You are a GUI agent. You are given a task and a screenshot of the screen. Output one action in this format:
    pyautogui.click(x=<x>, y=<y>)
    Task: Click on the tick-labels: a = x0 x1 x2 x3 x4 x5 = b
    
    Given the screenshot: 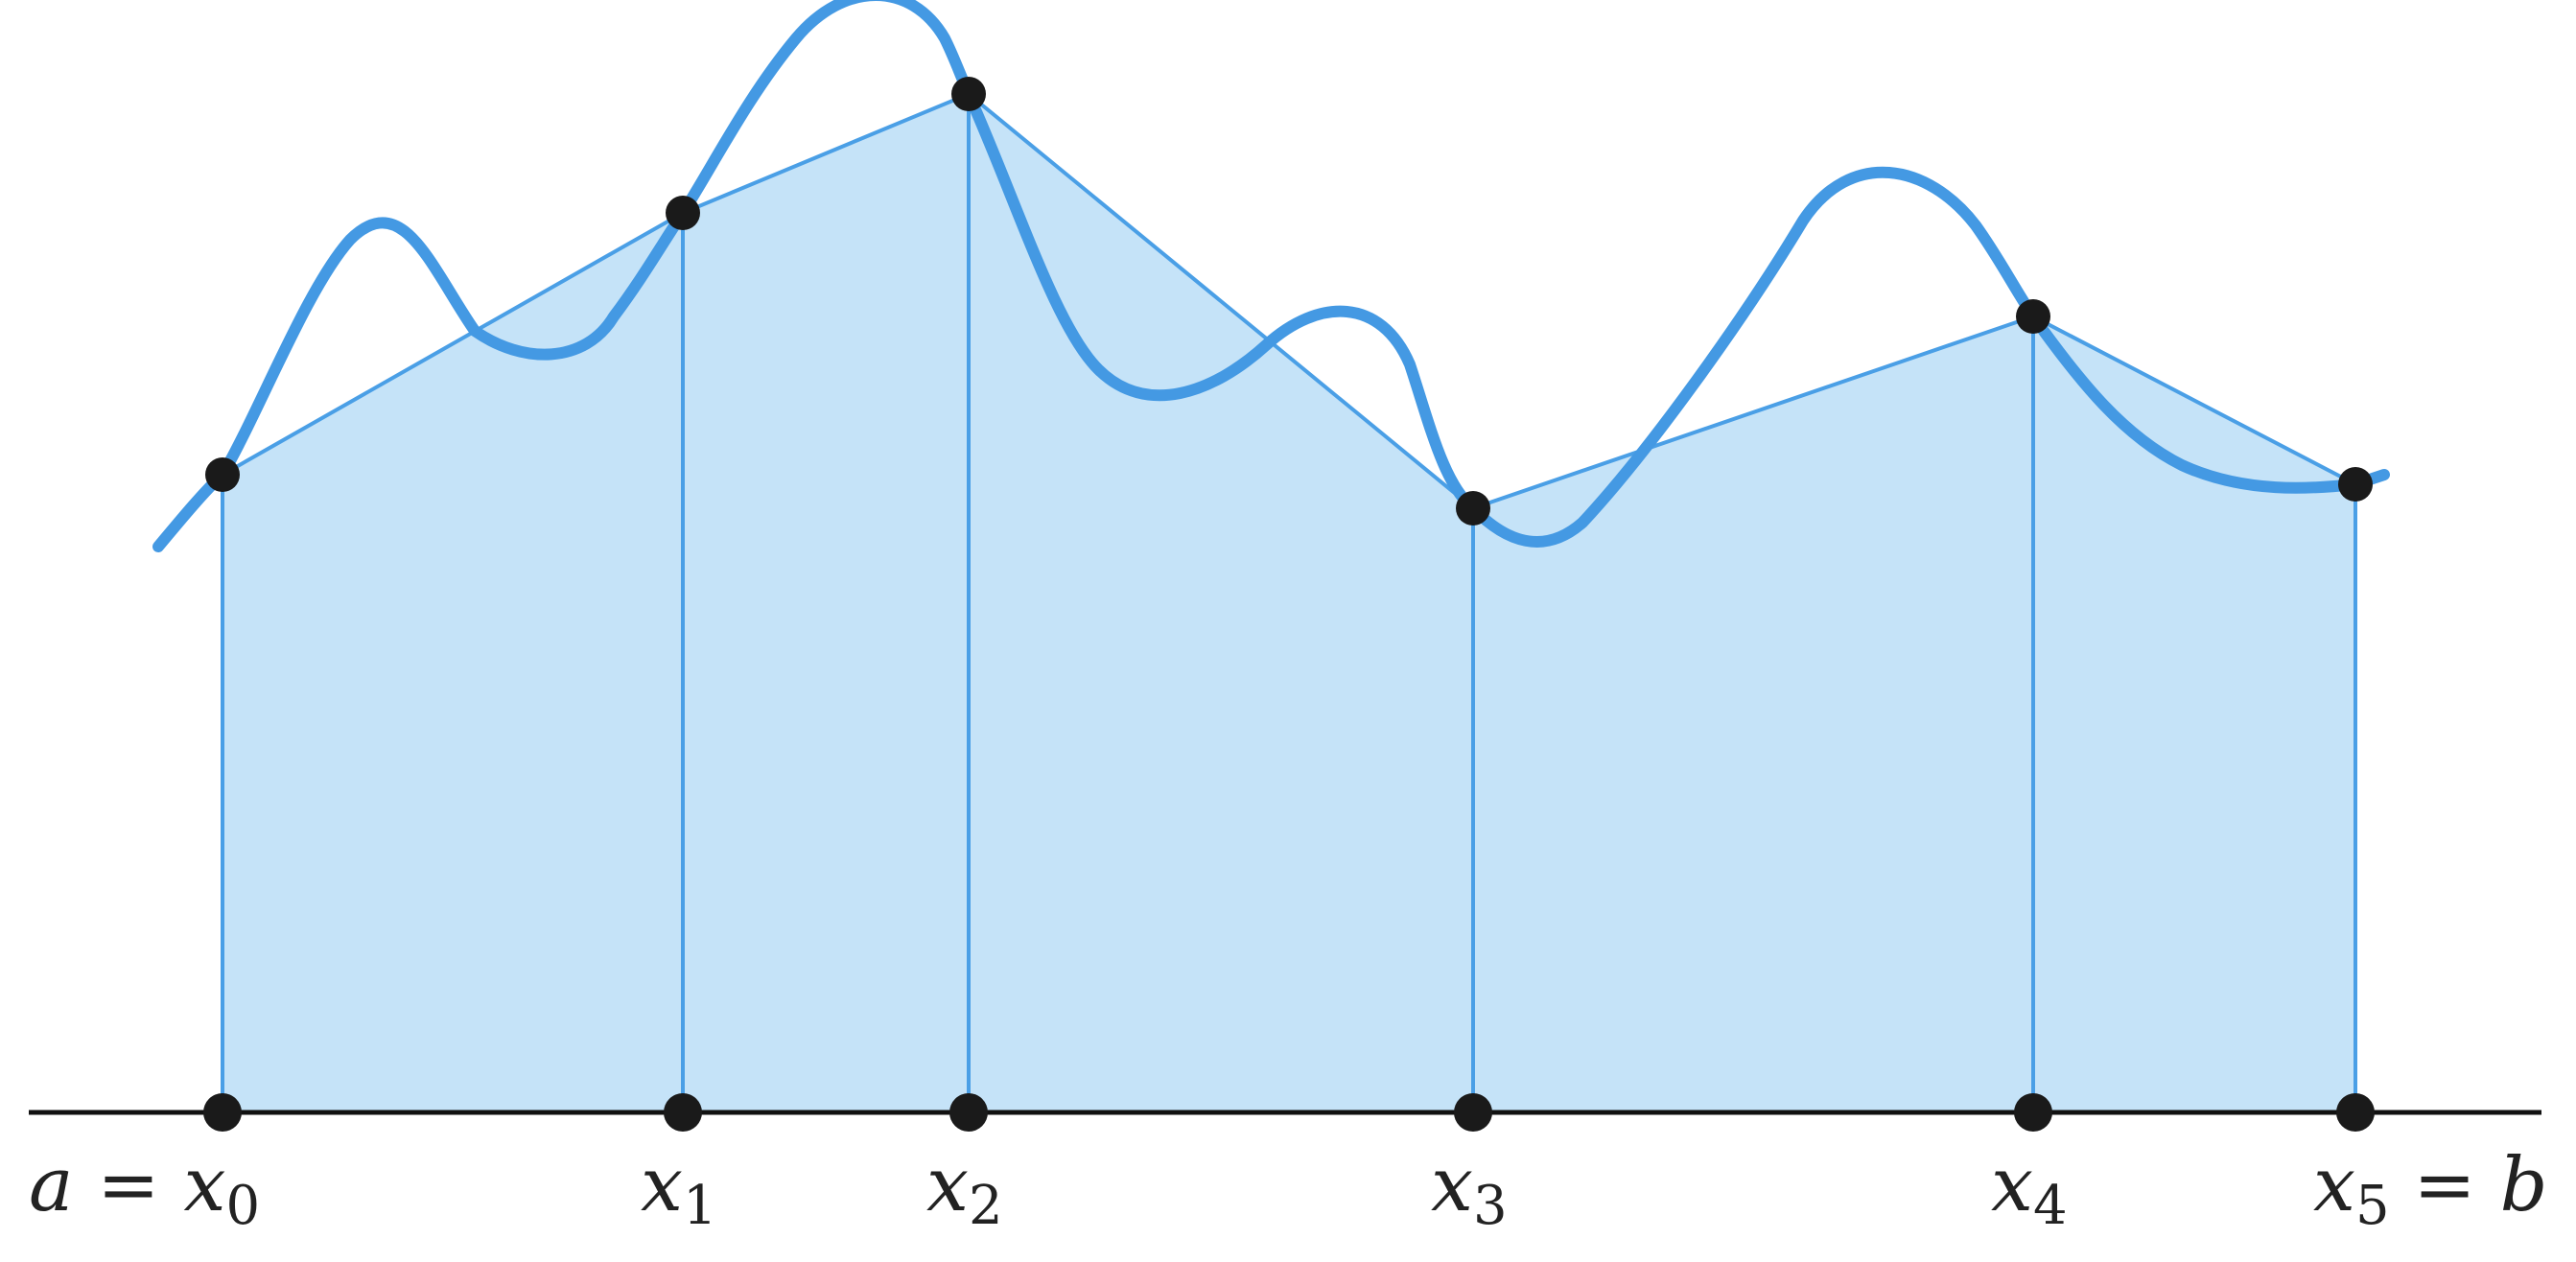 What is the action you would take?
    pyautogui.click(x=1288, y=1189)
    